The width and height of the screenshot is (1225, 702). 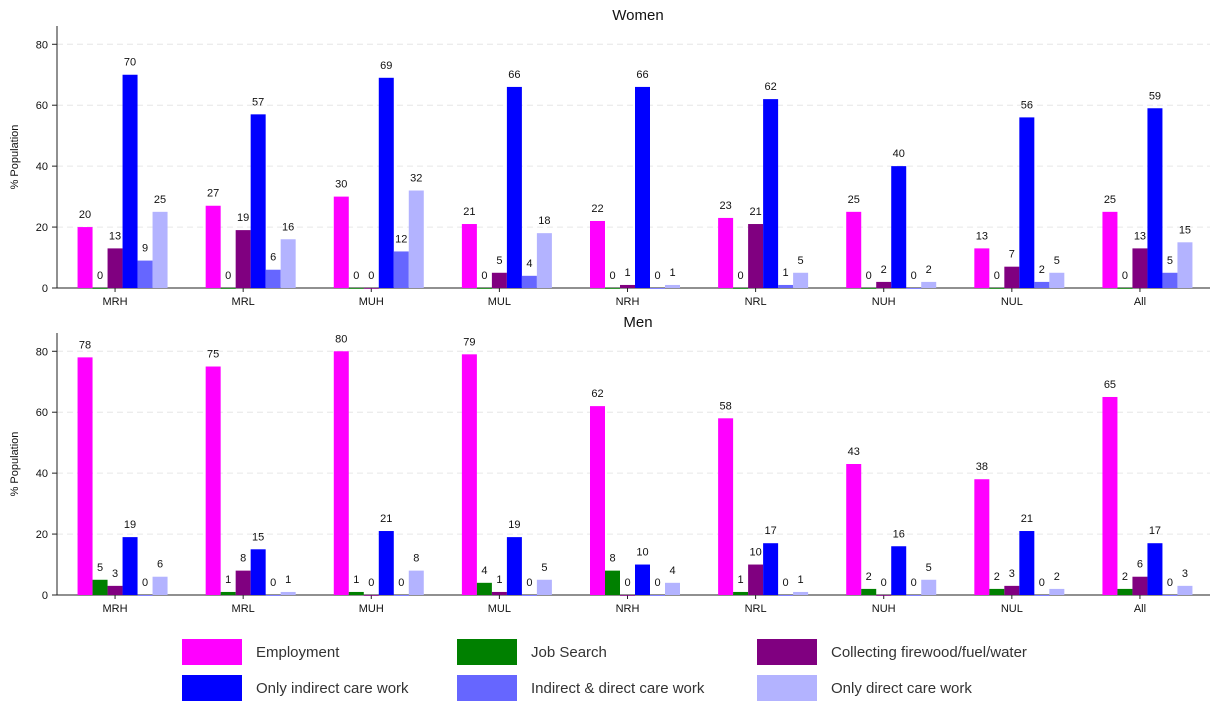 I want to click on bar-men-mrl-employment, so click(x=213, y=480).